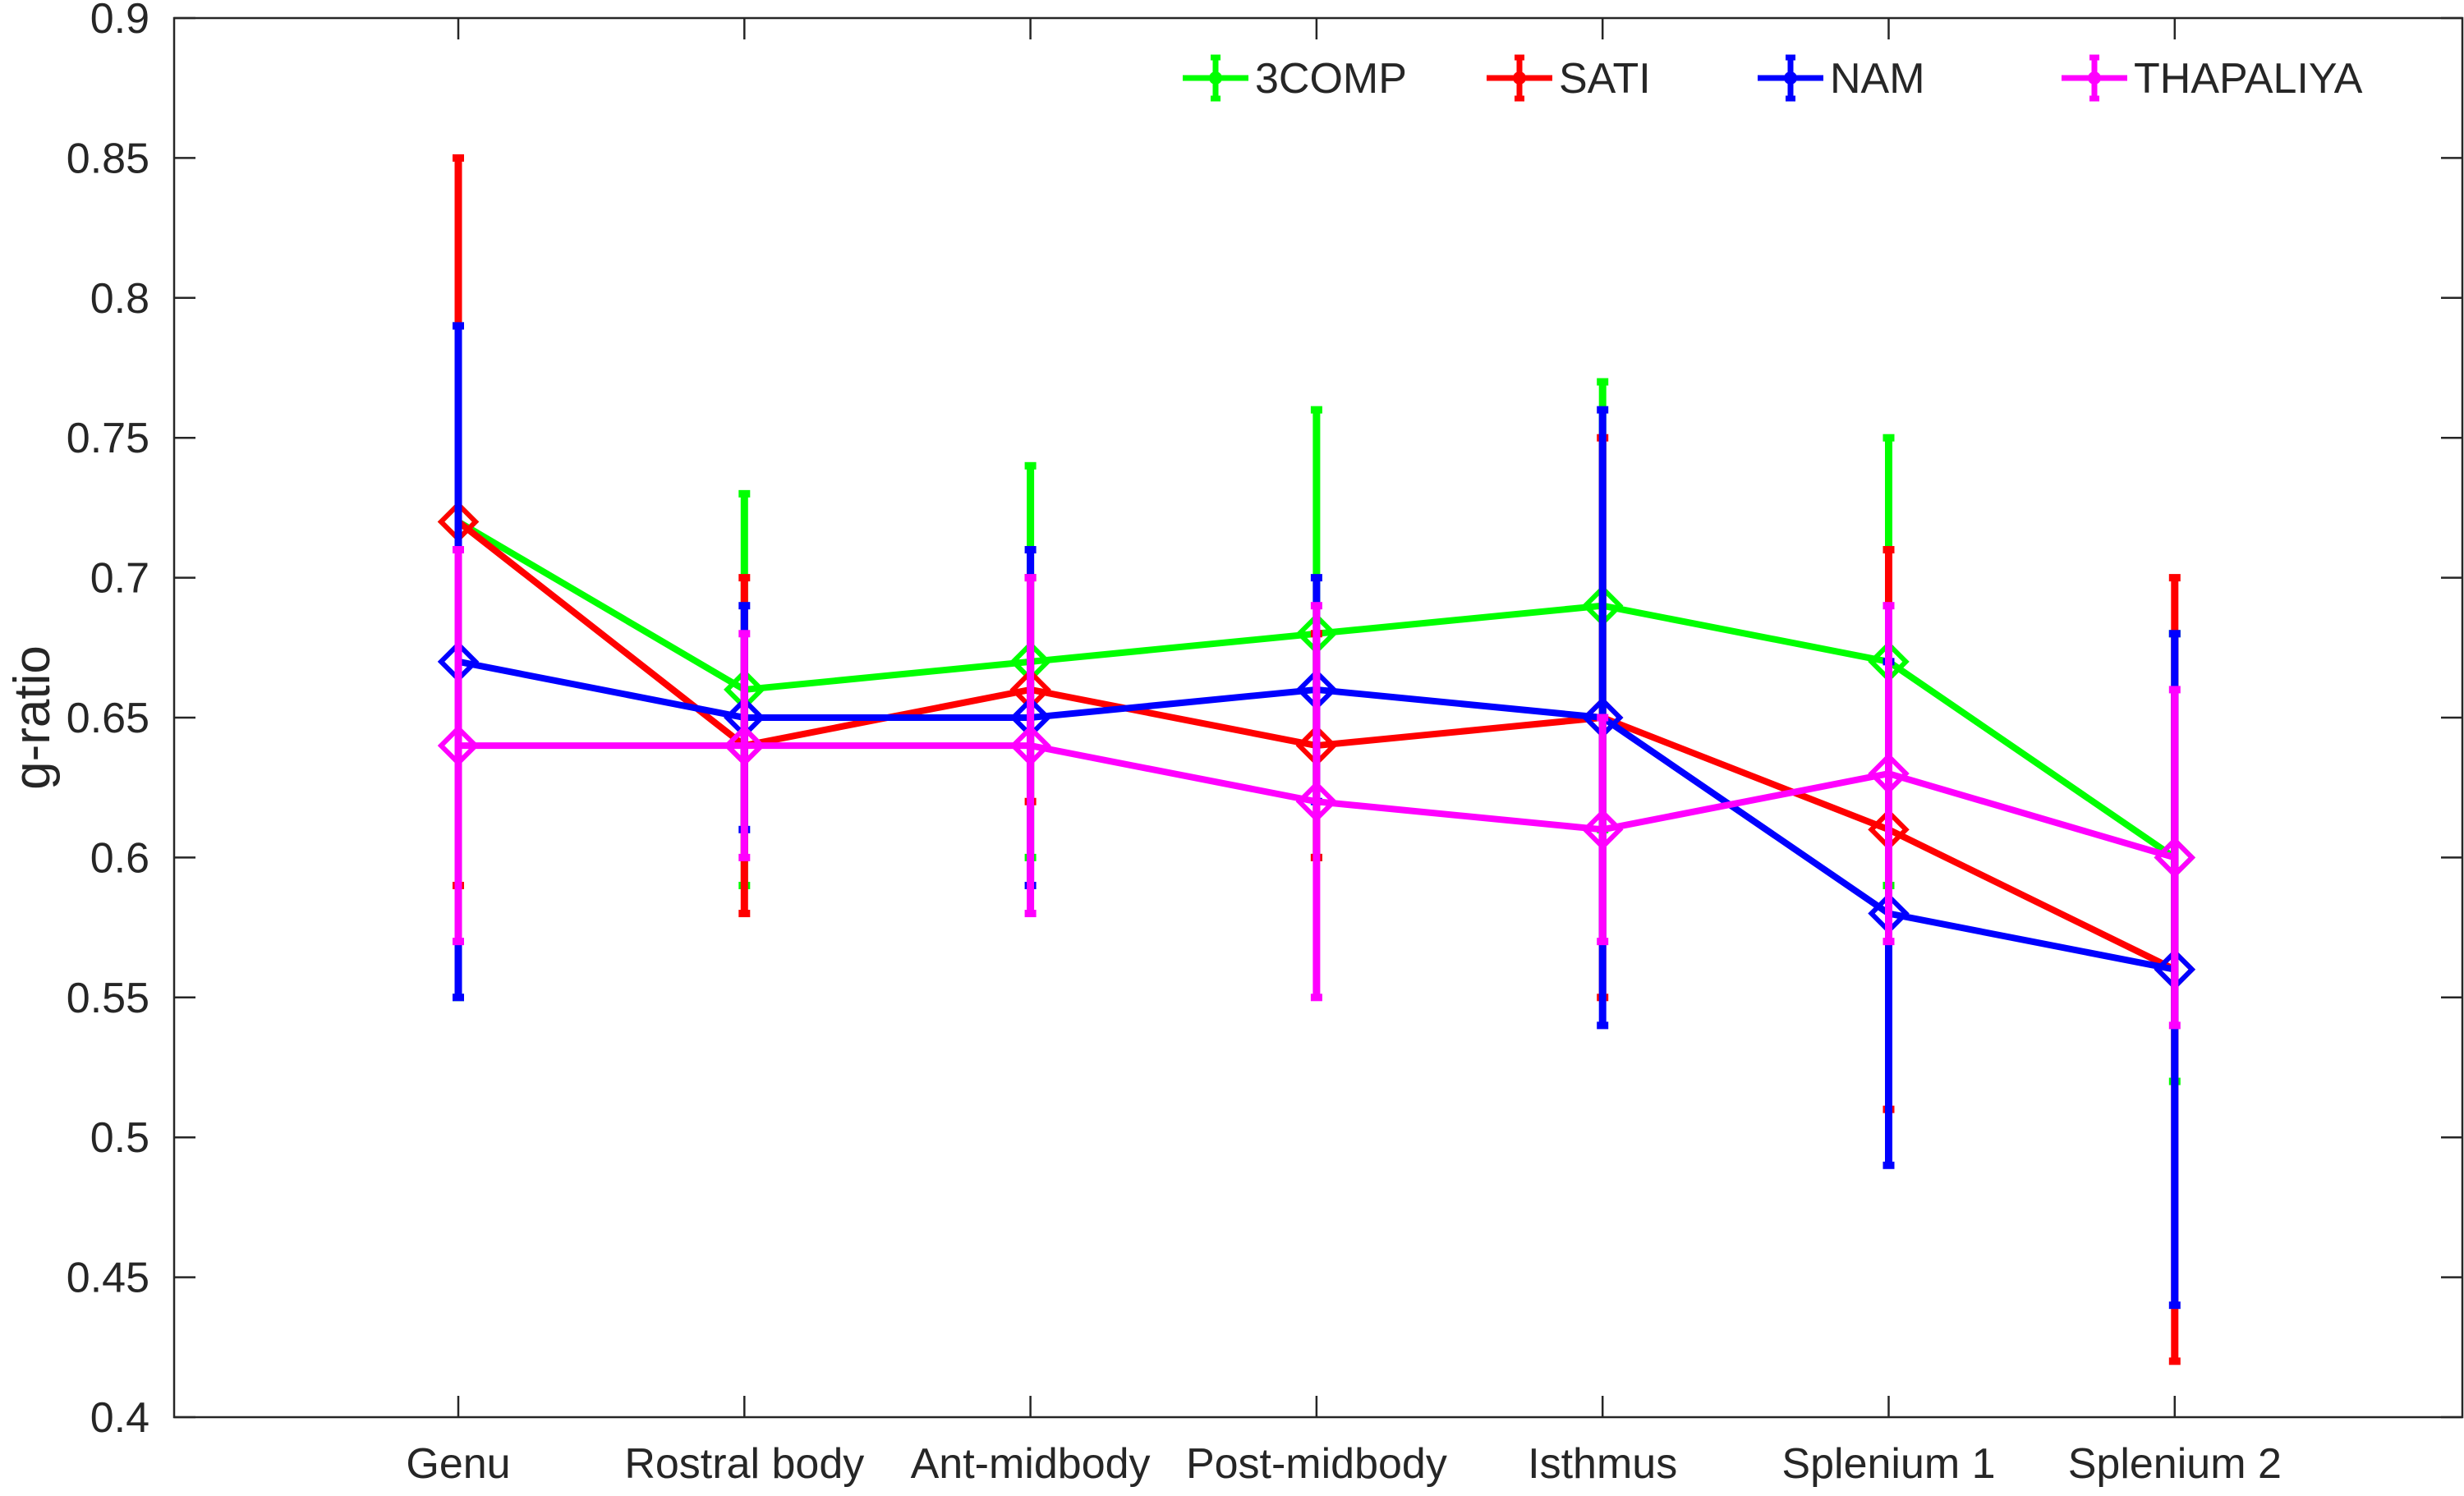  I want to click on legend-label: 3COMP, so click(1331, 79).